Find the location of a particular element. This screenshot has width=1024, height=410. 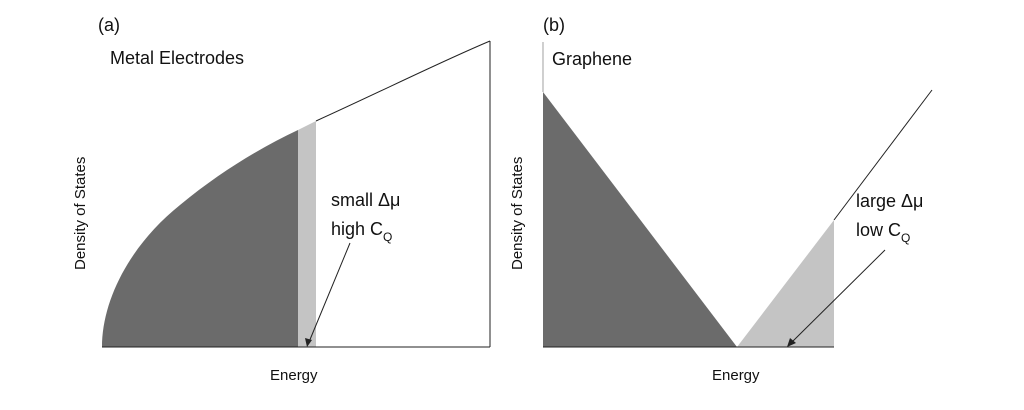

metal-filled-states is located at coordinates (200, 238).